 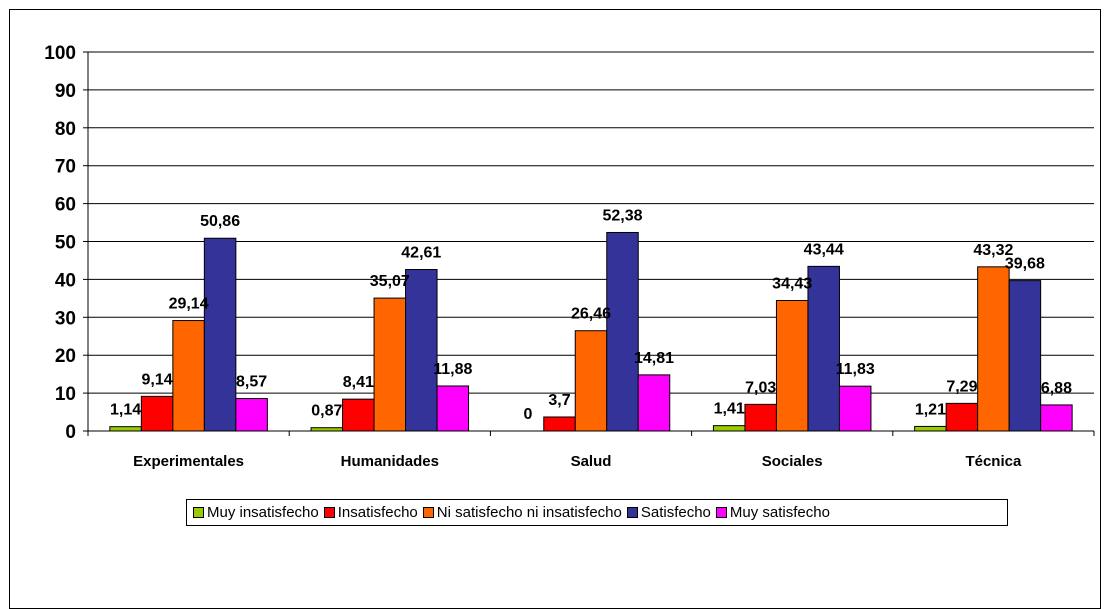 I want to click on legend-item: Satisfecho, so click(x=668, y=512).